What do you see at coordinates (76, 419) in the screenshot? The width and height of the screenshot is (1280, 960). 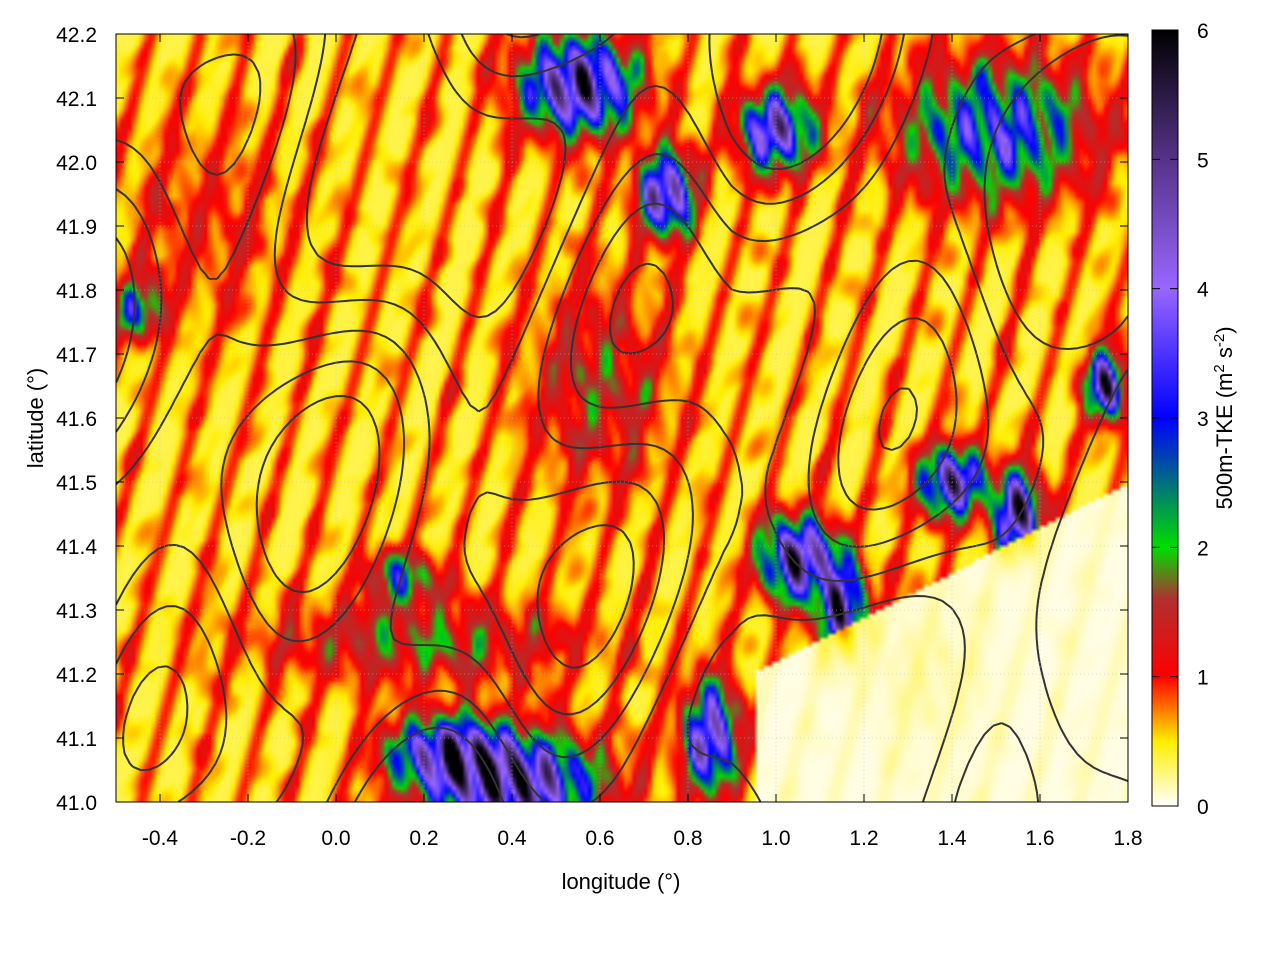 I see `y-tick-label: 41.6` at bounding box center [76, 419].